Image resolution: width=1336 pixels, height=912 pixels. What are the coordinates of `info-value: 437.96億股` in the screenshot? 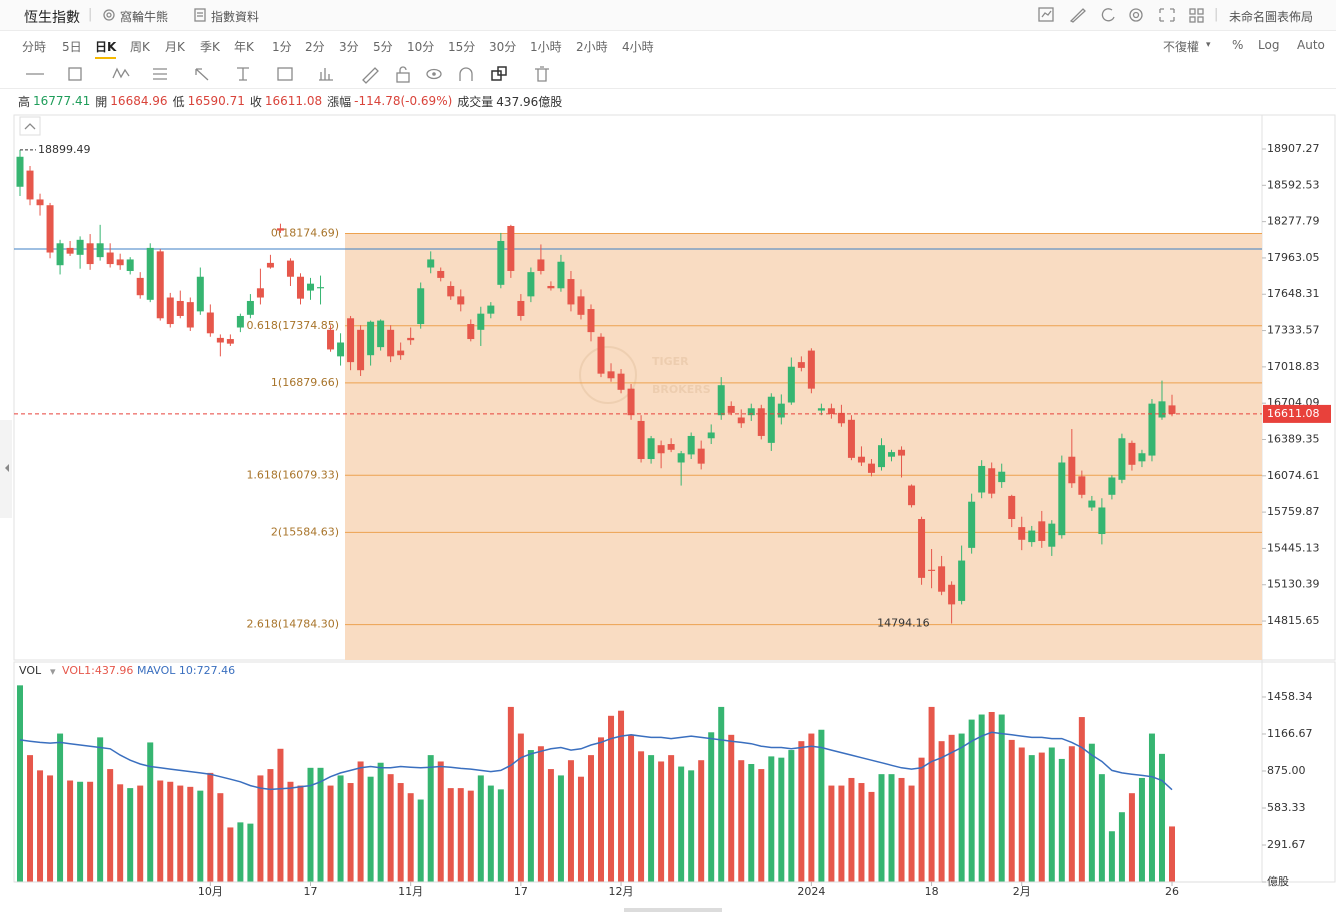 It's located at (529, 101).